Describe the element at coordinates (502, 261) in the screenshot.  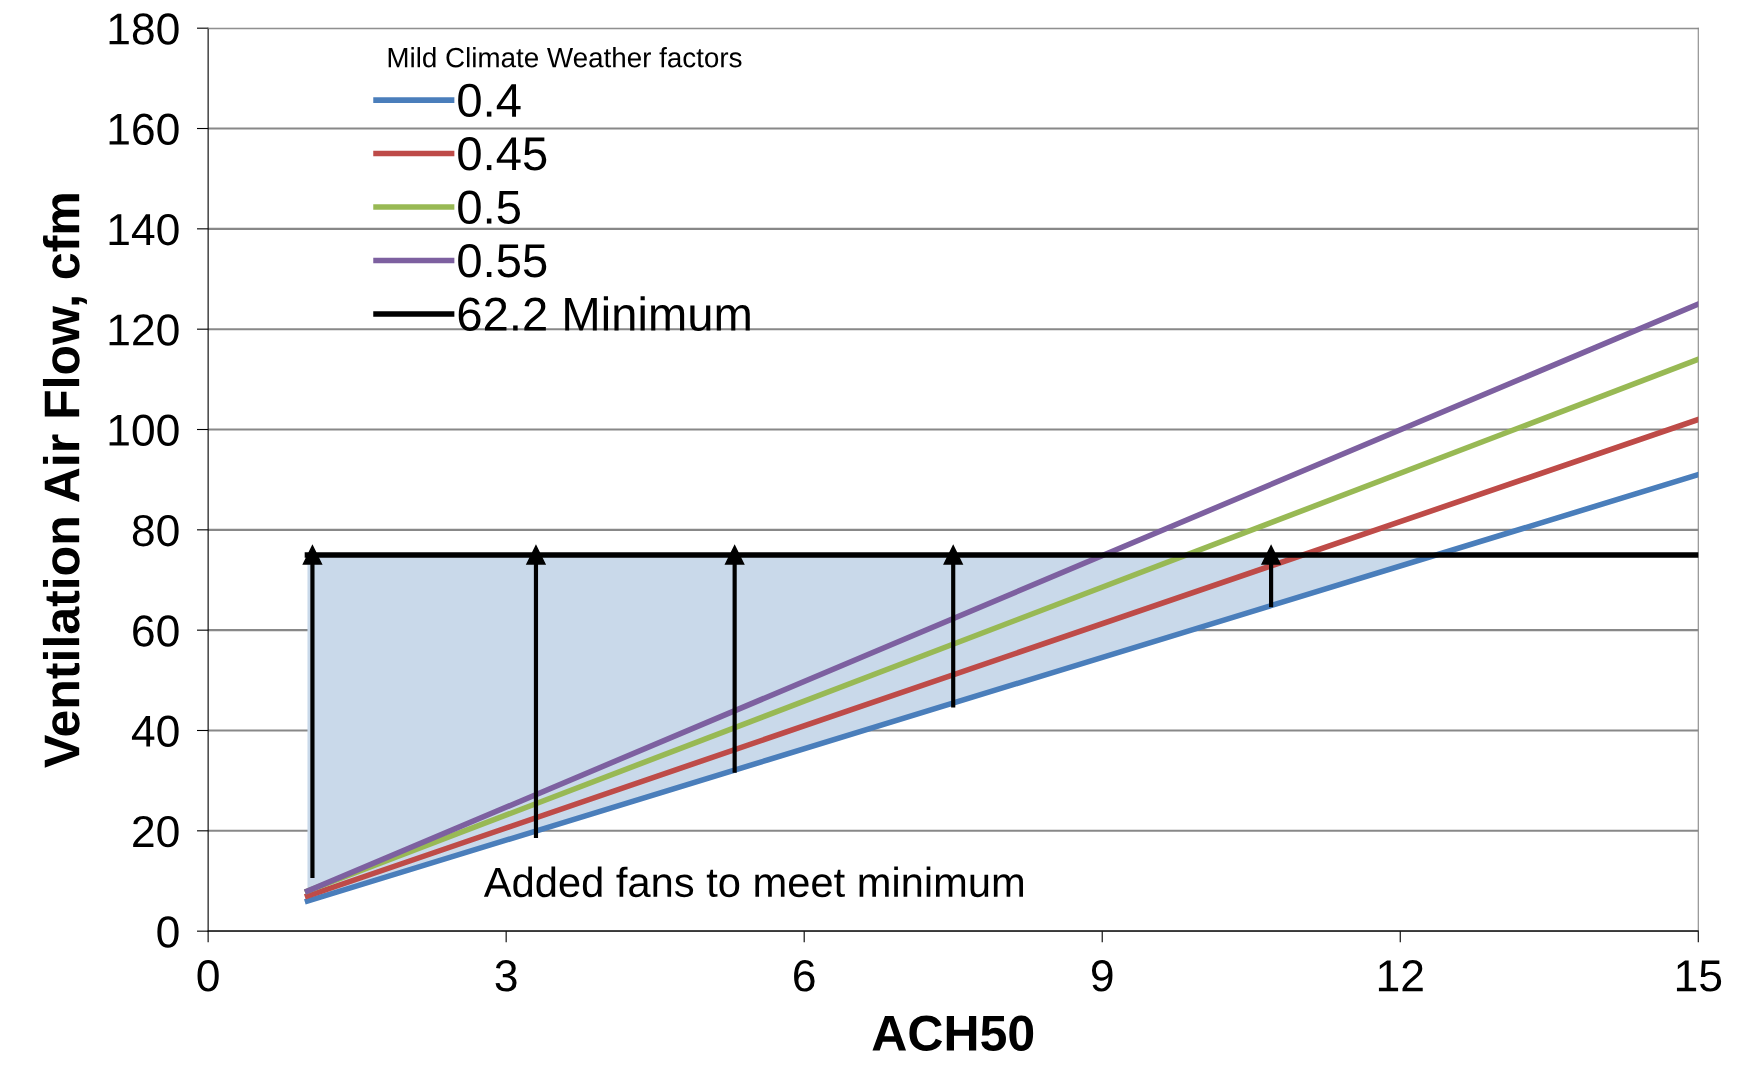
I see `legend-label: 0.55` at that location.